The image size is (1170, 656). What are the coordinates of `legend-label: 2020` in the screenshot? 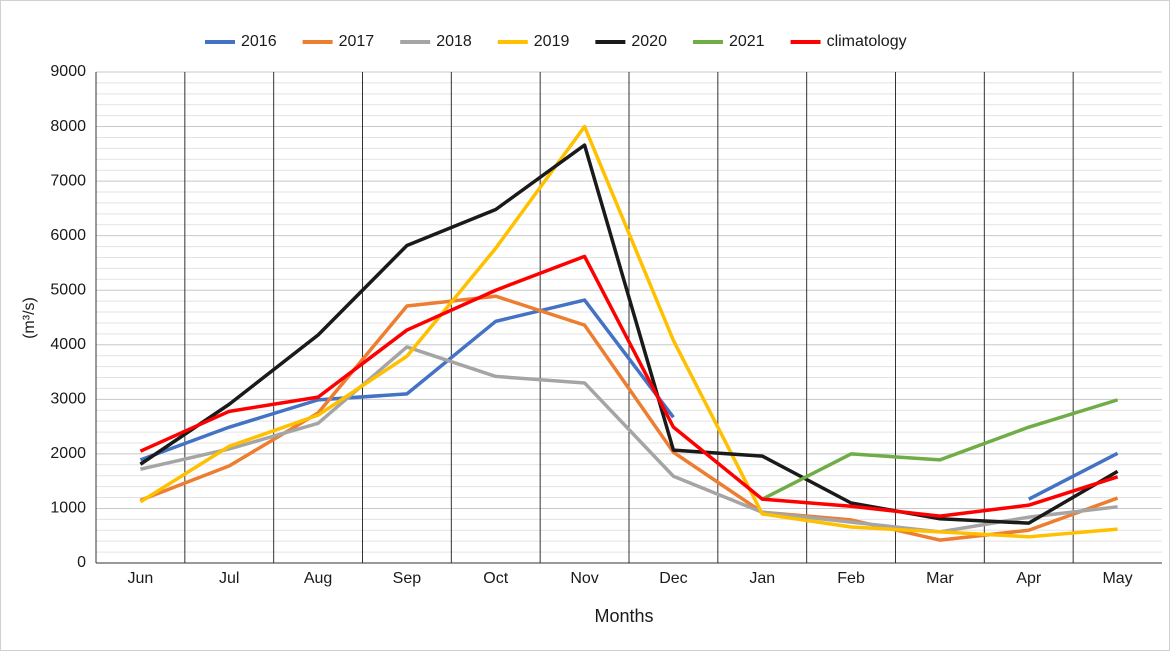 It's located at (649, 41).